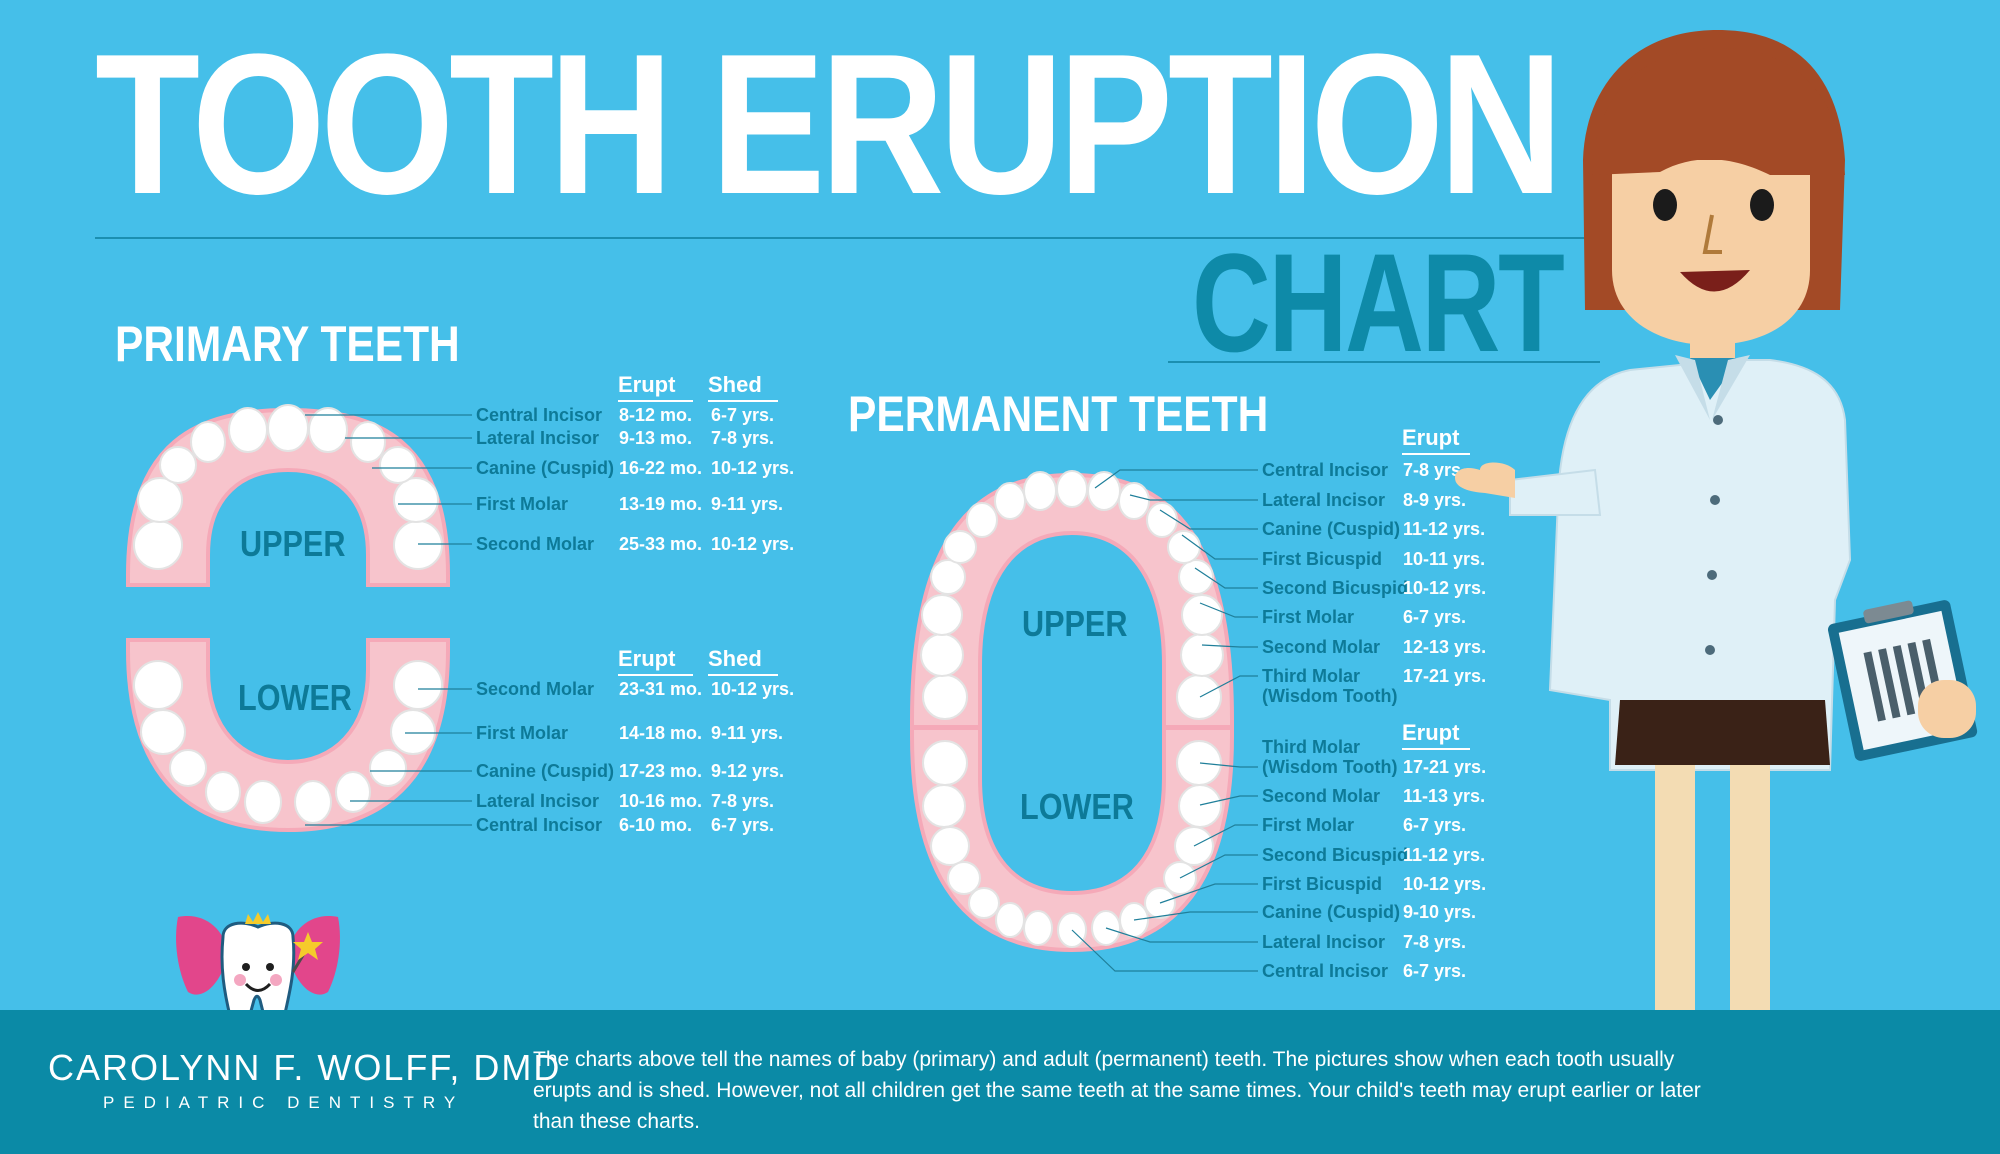 The height and width of the screenshot is (1154, 2000). What do you see at coordinates (661, 504) in the screenshot?
I see `primary-upper-erupt: 13-19 mo.` at bounding box center [661, 504].